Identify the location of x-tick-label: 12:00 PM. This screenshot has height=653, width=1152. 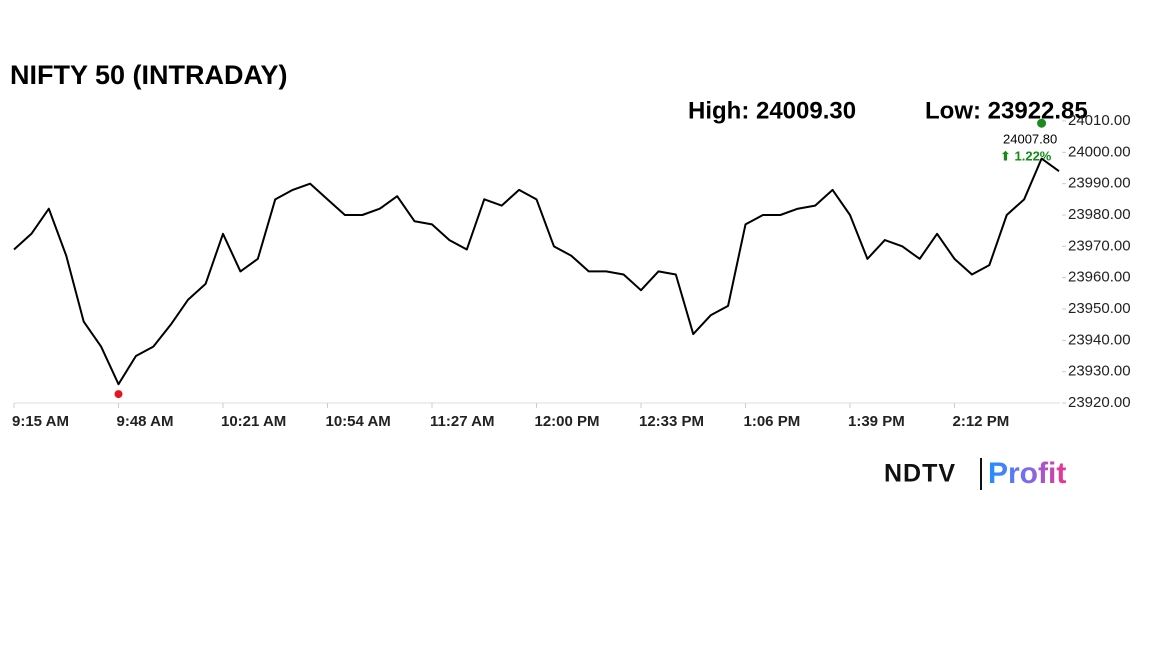
(567, 421).